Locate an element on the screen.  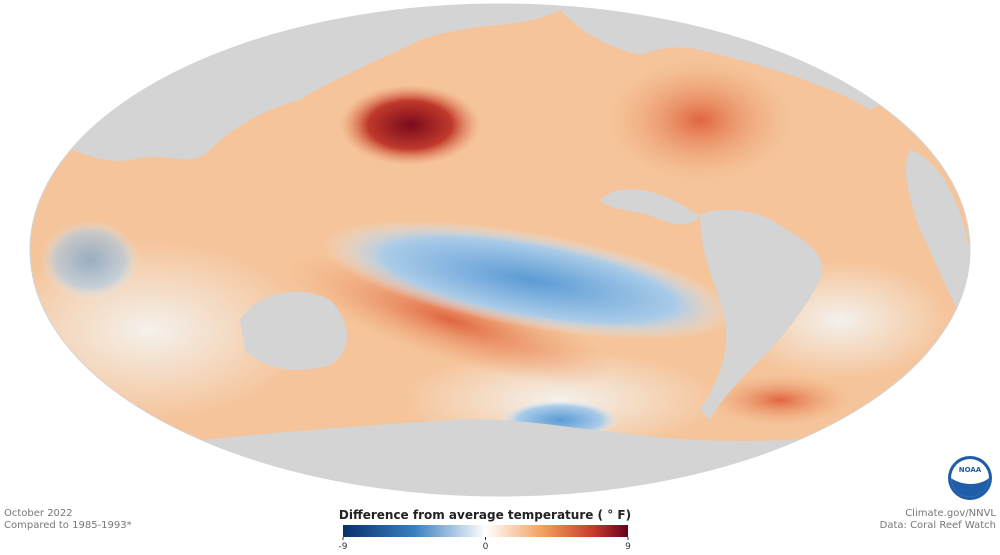
colorbar-tick-label: 0 is located at coordinates (486, 547).